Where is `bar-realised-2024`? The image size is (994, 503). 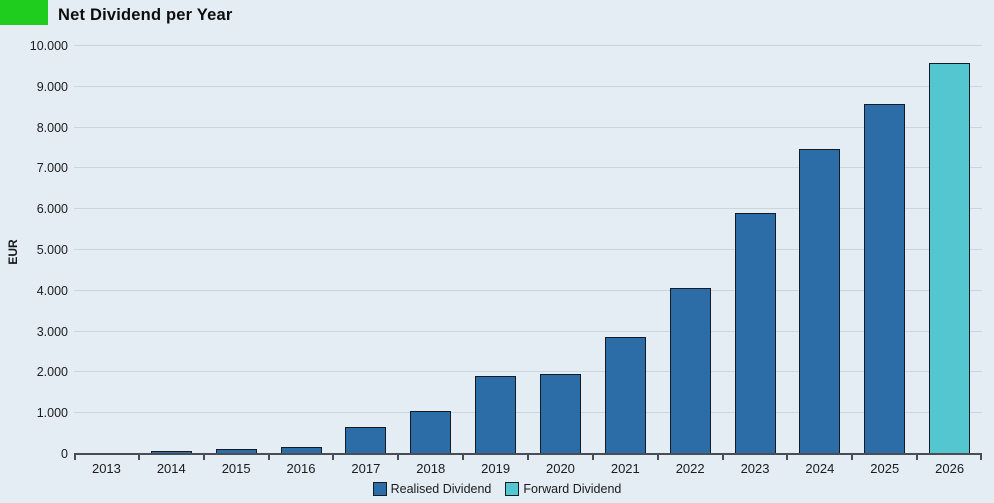
bar-realised-2024 is located at coordinates (820, 301).